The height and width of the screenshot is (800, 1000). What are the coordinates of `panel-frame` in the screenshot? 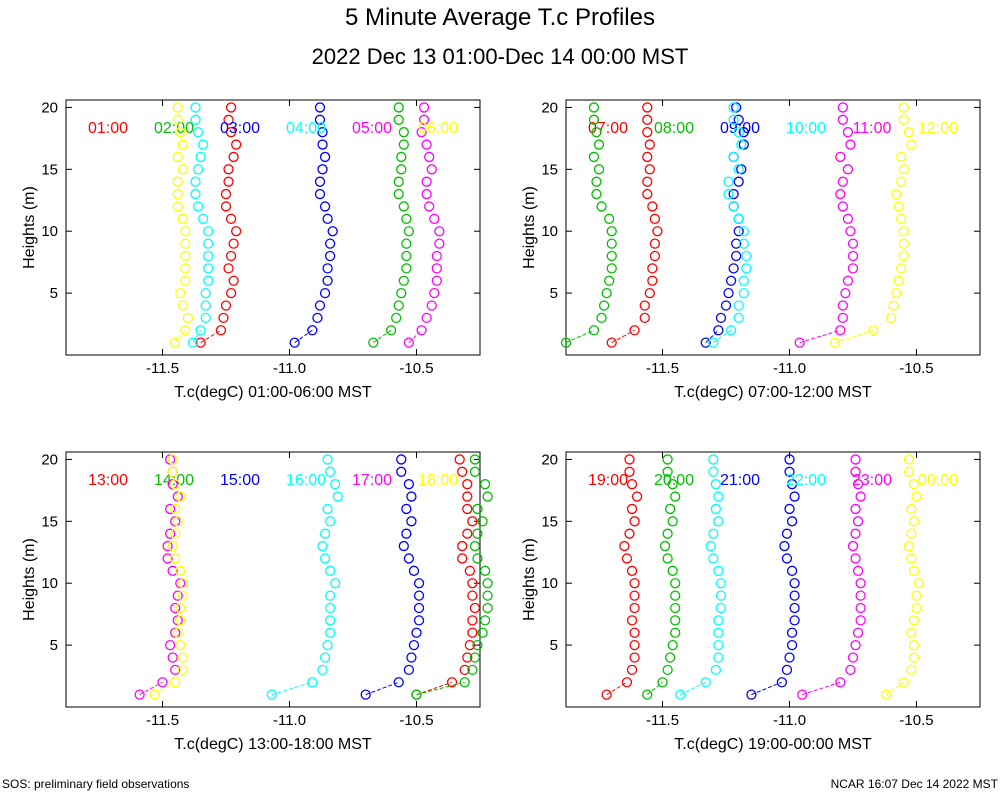 It's located at (773, 579).